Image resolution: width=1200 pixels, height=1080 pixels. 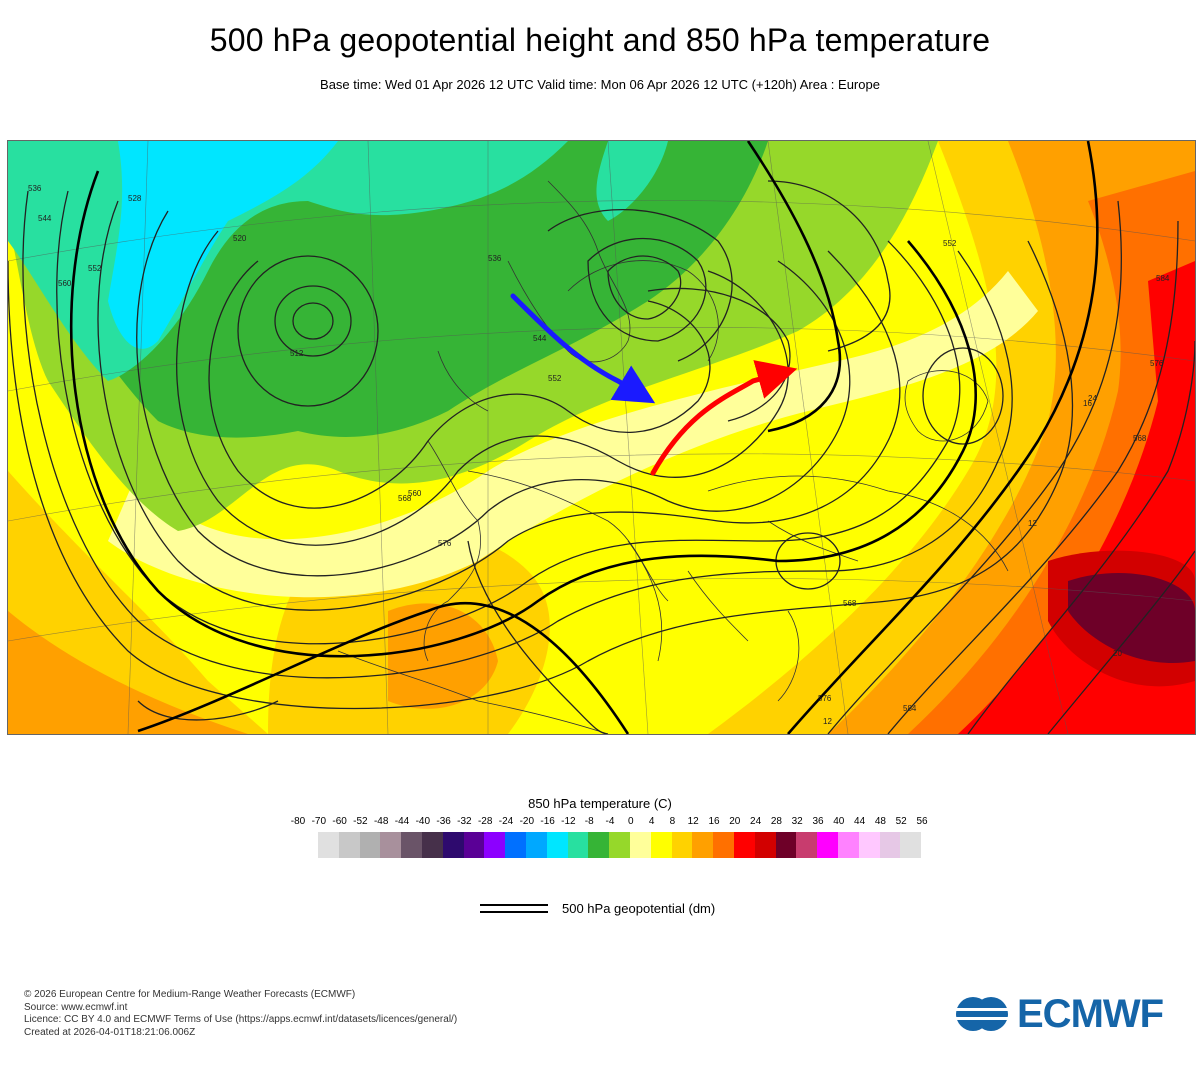 I want to click on contour-legend-label: 500 hPa geopotential (dm), so click(x=639, y=908).